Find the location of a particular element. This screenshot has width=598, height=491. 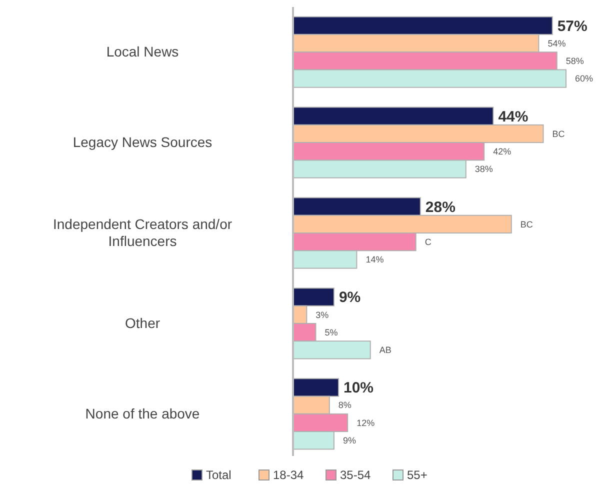

data-label: 14% is located at coordinates (375, 259).